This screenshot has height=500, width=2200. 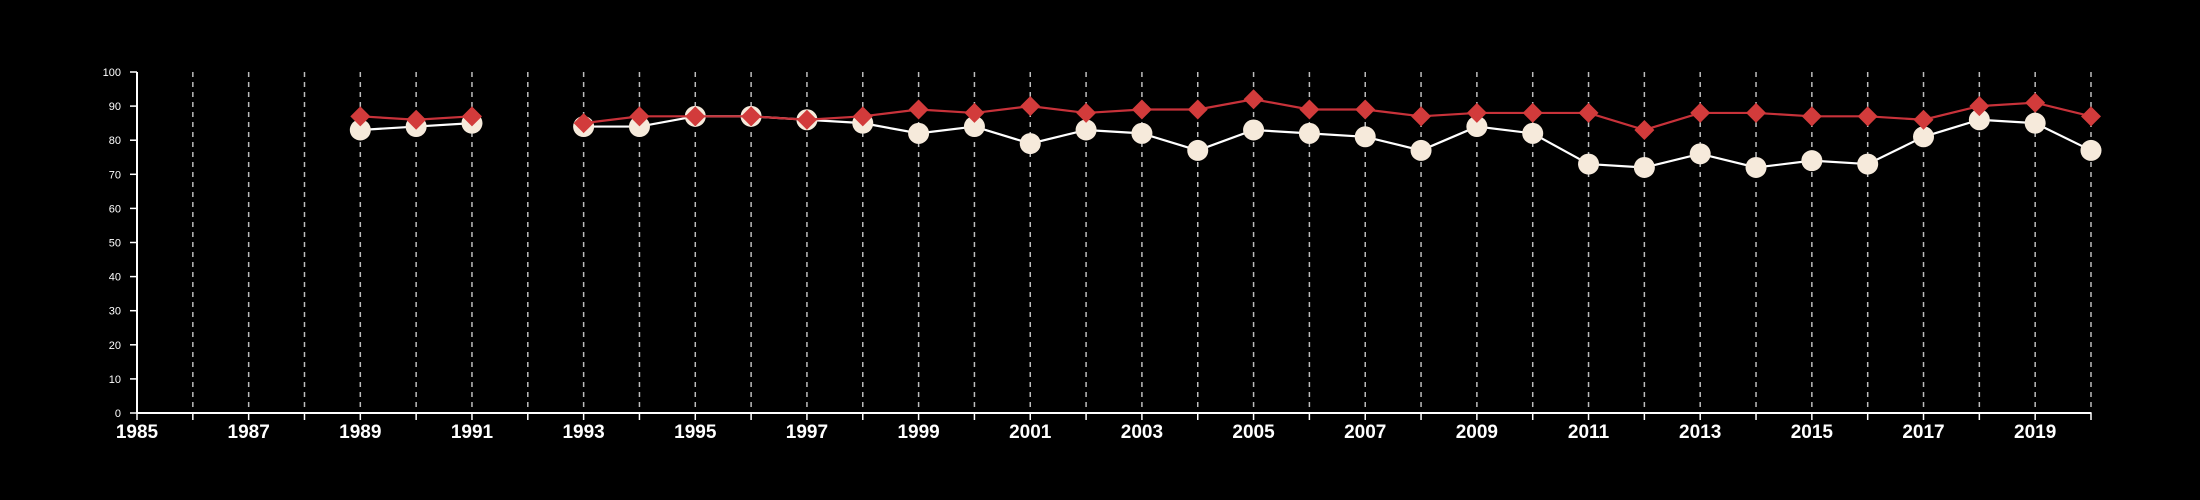 What do you see at coordinates (1923, 432) in the screenshot?
I see `x-tick-label: 2017` at bounding box center [1923, 432].